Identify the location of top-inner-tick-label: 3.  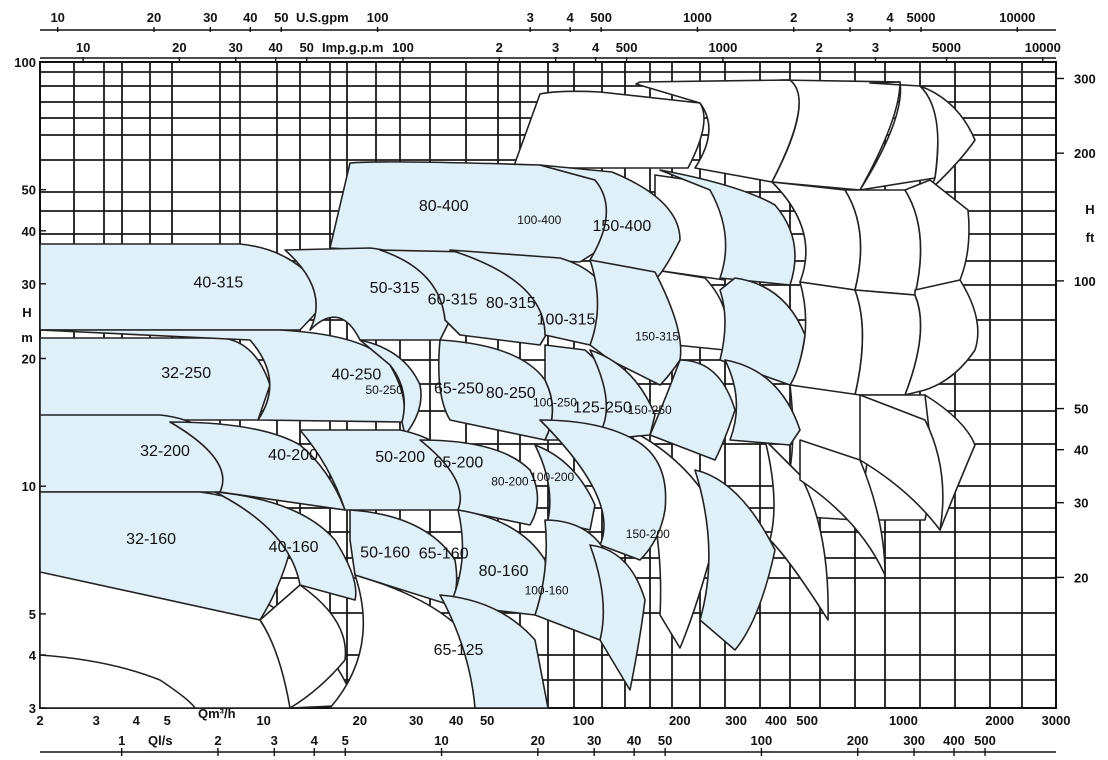
(555, 47).